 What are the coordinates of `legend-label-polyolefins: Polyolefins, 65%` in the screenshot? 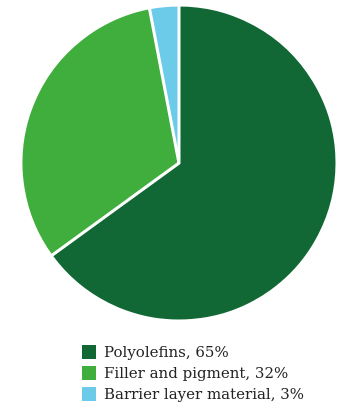 It's located at (166, 351).